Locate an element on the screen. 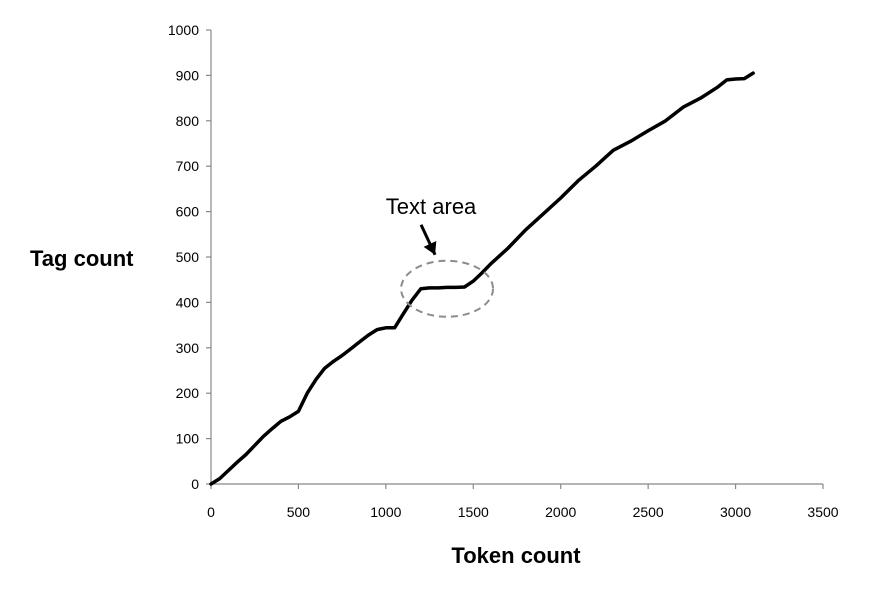 The height and width of the screenshot is (595, 892). x-axis: 0 500 1000 1500 2000 2500 3000 3500 is located at coordinates (523, 501).